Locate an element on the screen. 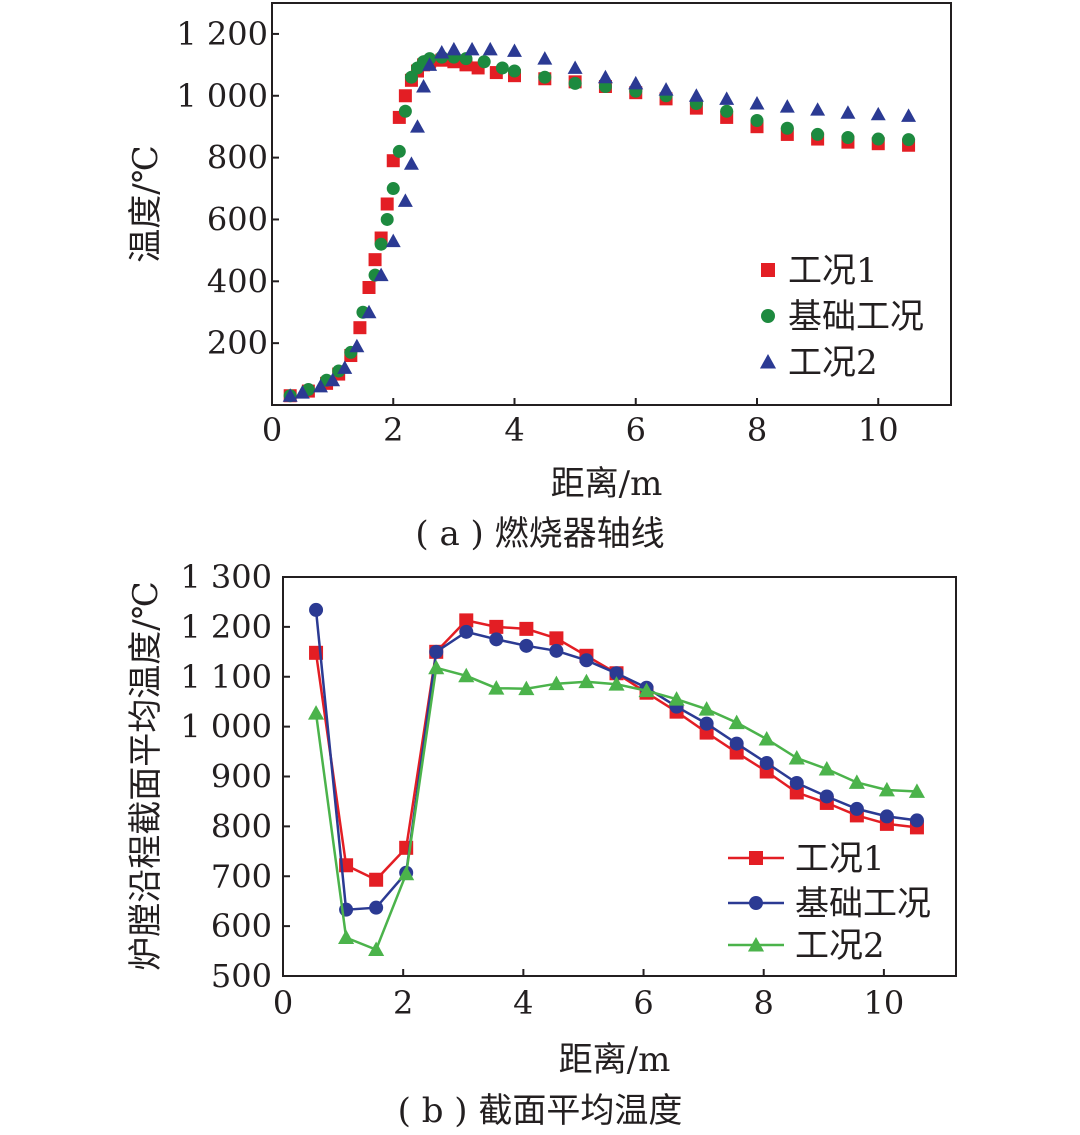 The image size is (1080, 1135). legend-label-a: 工况2 is located at coordinates (833, 363).